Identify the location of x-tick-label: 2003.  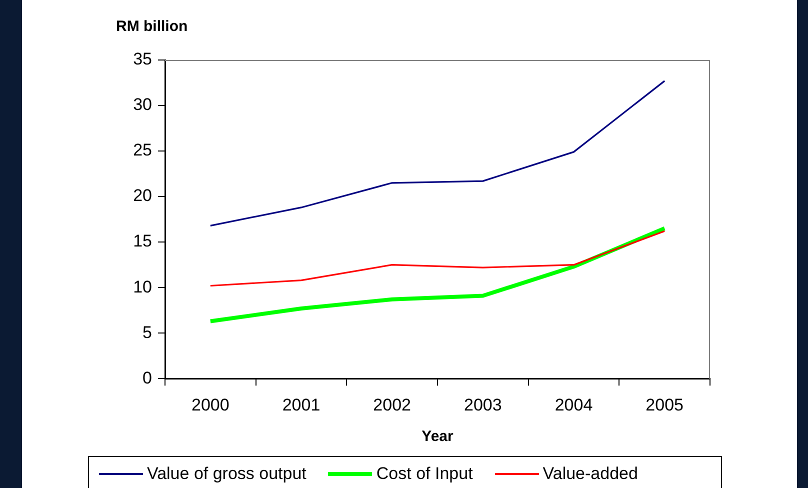
(483, 404).